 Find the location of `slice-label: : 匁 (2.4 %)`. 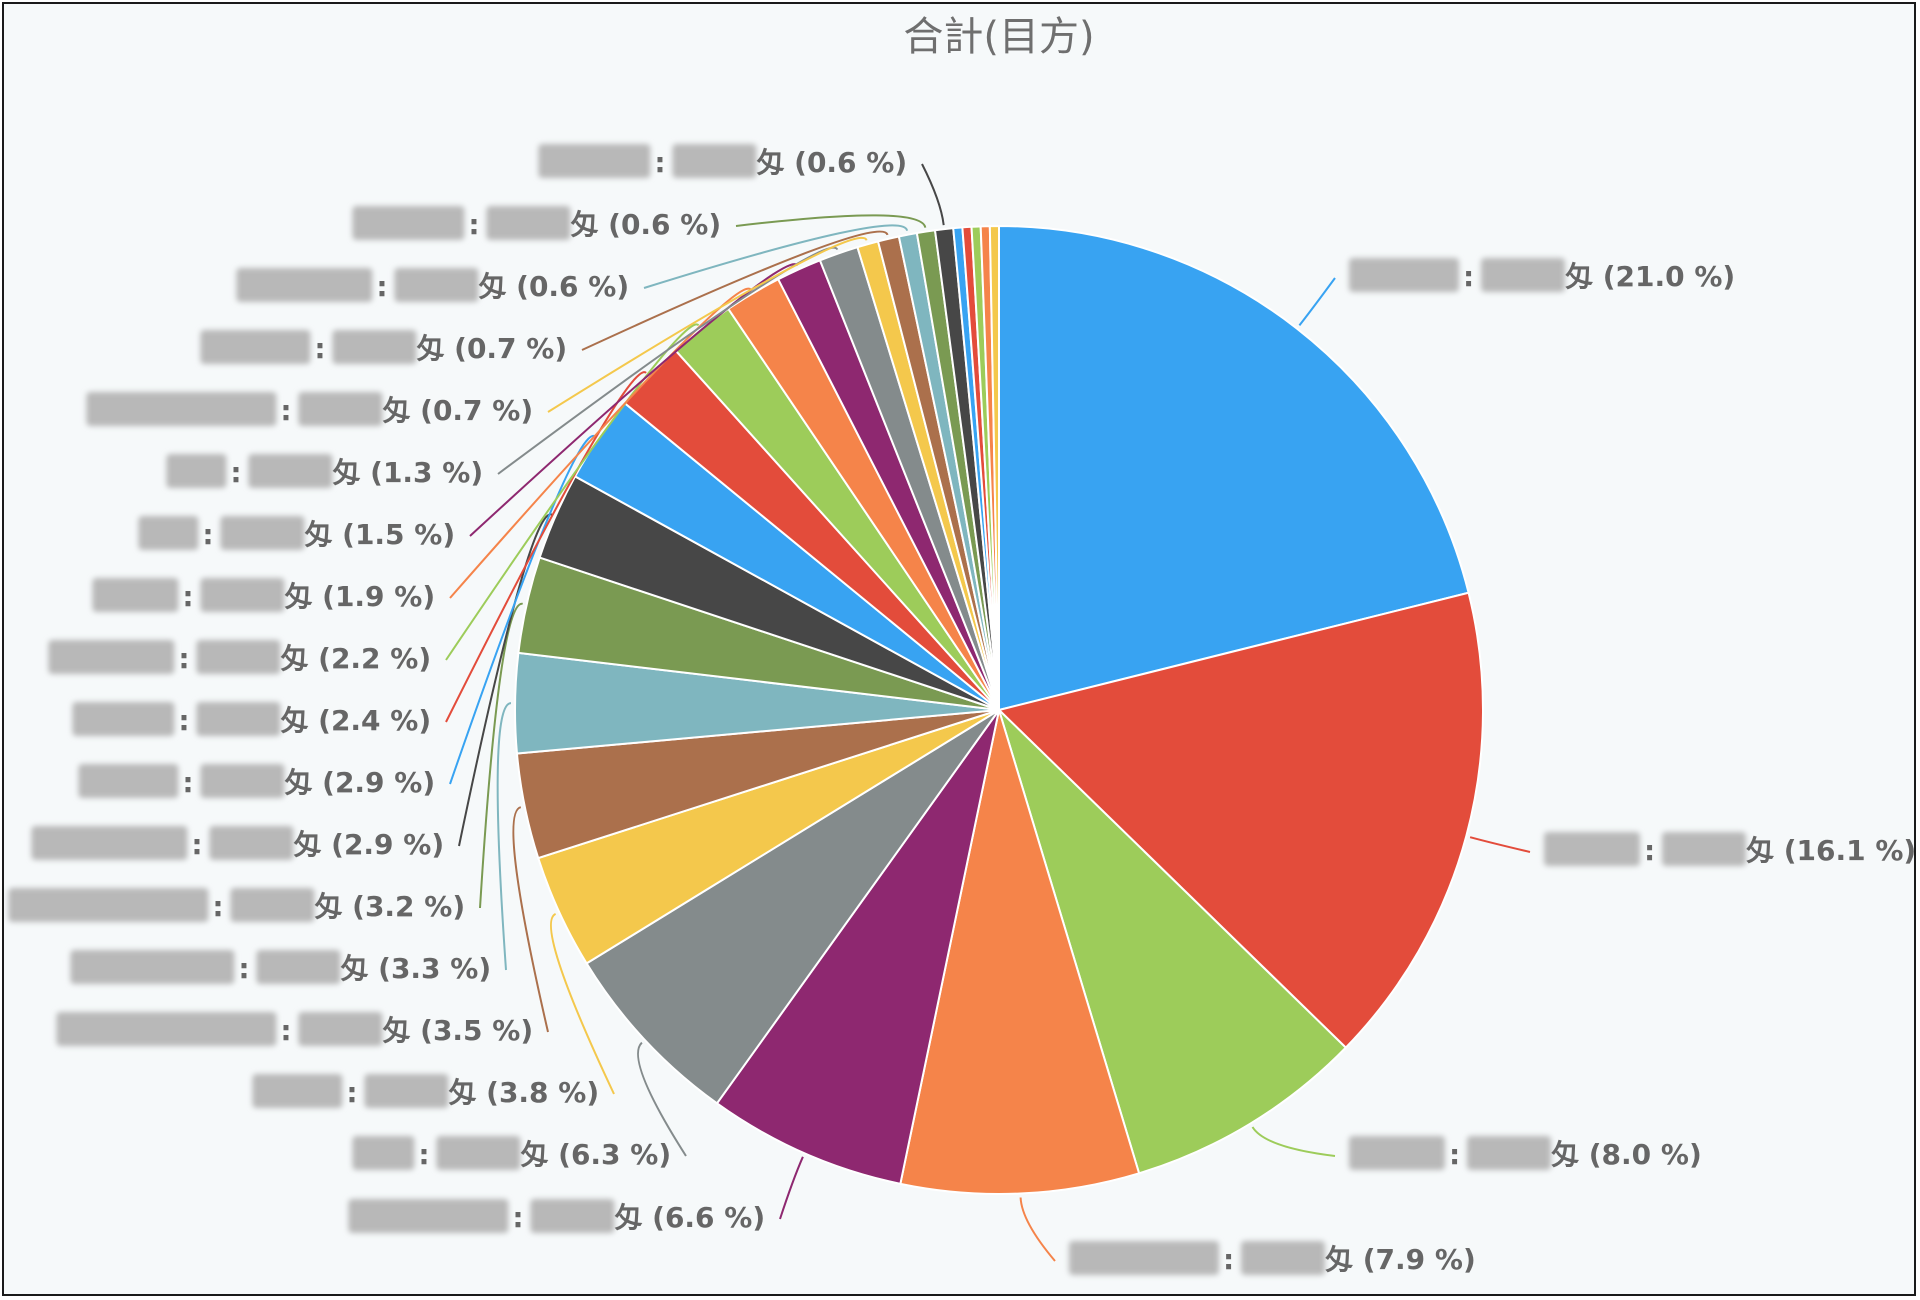

slice-label: : 匁 (2.4 %) is located at coordinates (251, 719).